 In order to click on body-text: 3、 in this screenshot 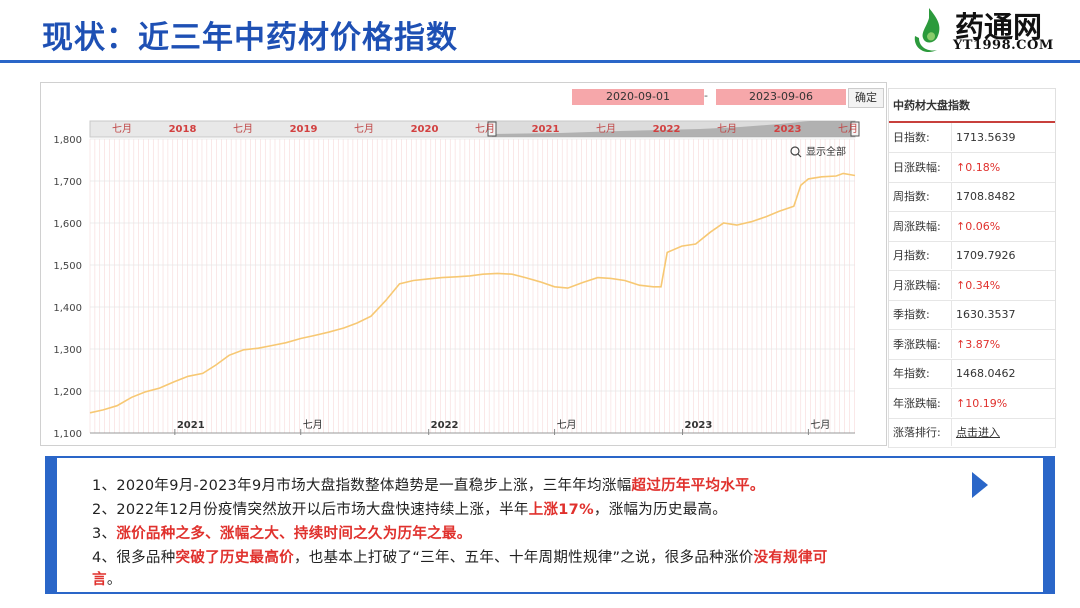, I will do `click(104, 534)`.